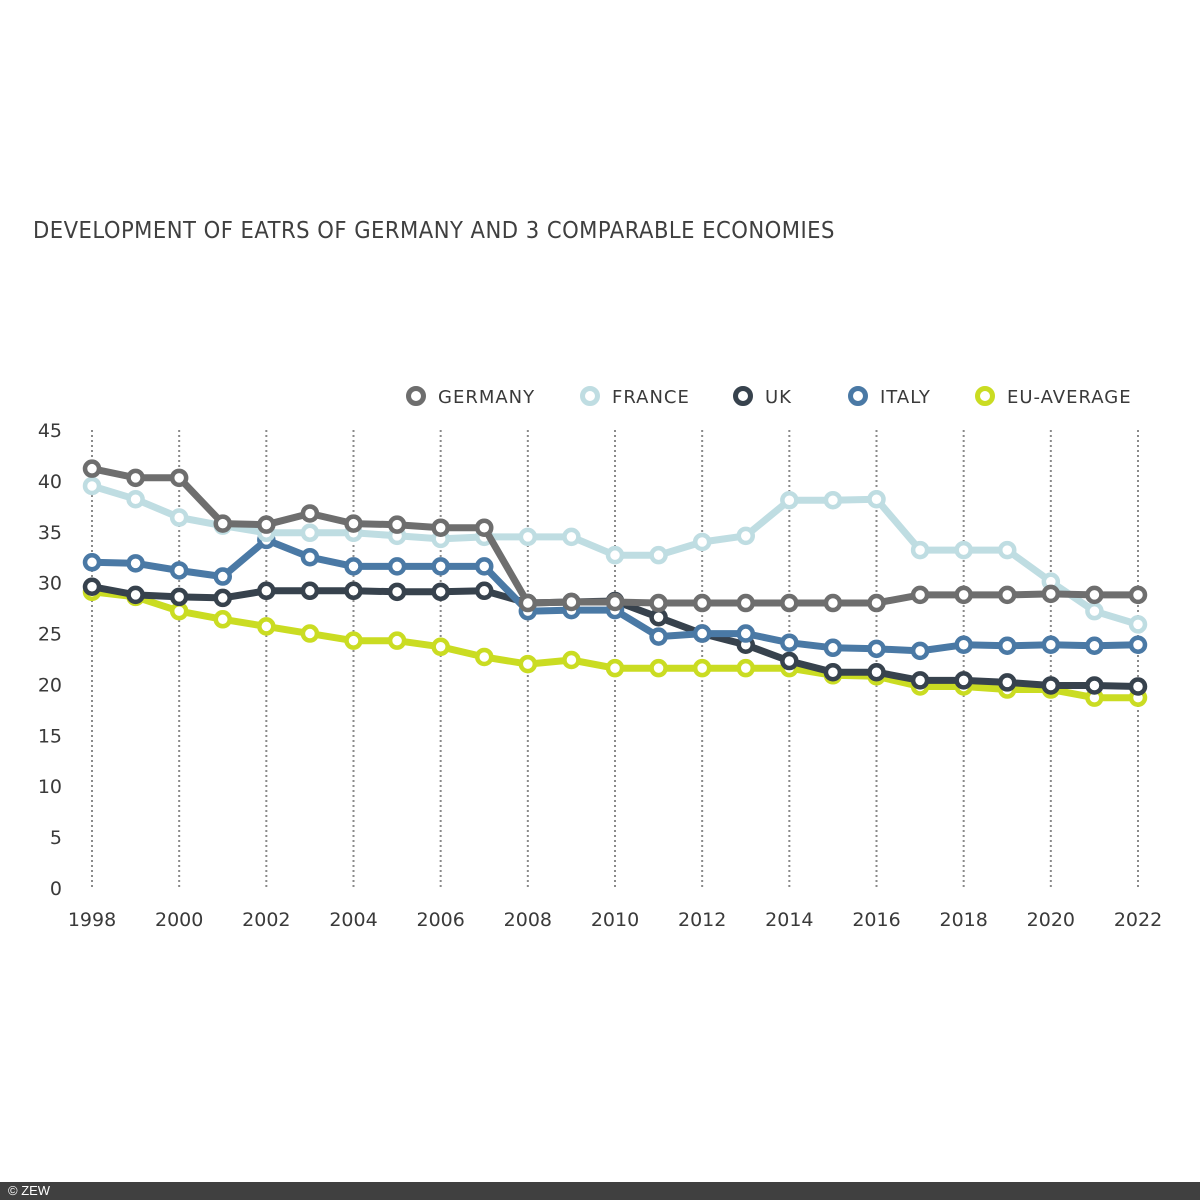 Image resolution: width=1200 pixels, height=1200 pixels. I want to click on x-tick-label: 2012, so click(702, 920).